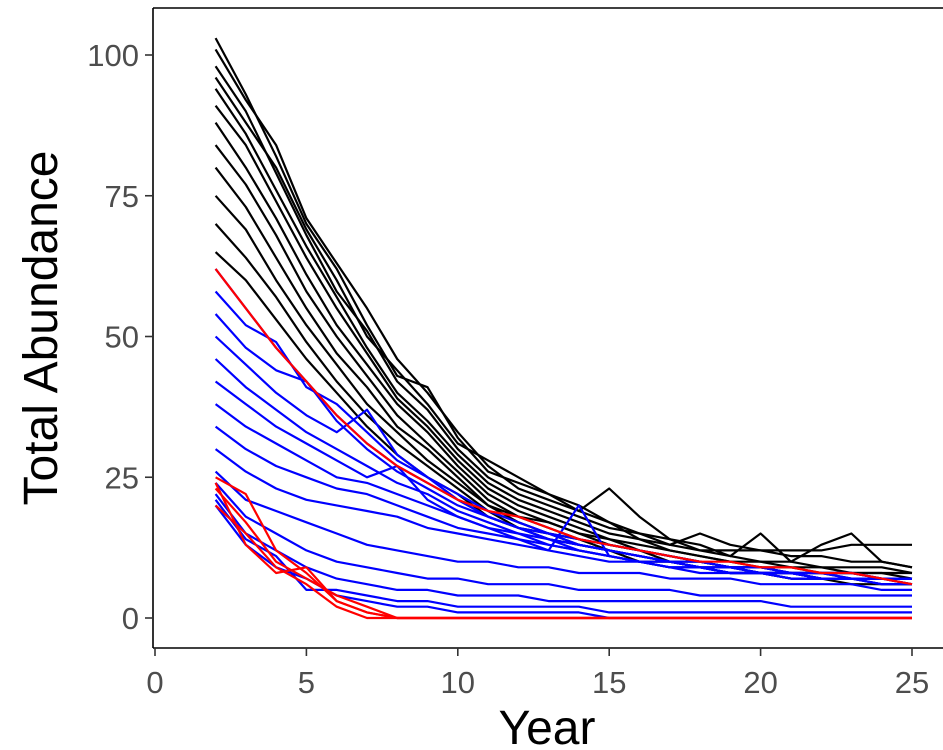  I want to click on y-tick-label: 50, so click(122, 337).